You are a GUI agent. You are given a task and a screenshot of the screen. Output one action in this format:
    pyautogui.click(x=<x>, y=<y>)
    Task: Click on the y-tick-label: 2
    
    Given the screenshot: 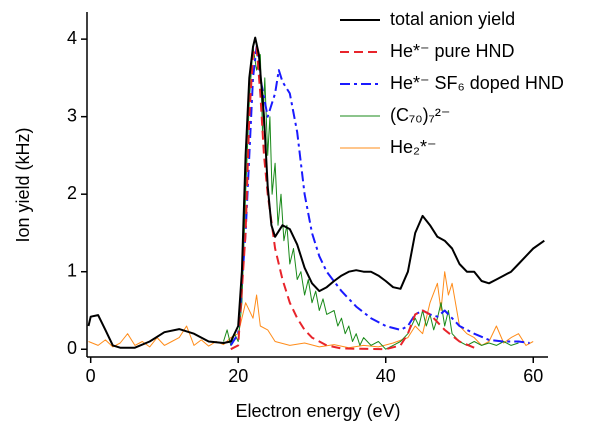 What is the action you would take?
    pyautogui.click(x=72, y=193)
    